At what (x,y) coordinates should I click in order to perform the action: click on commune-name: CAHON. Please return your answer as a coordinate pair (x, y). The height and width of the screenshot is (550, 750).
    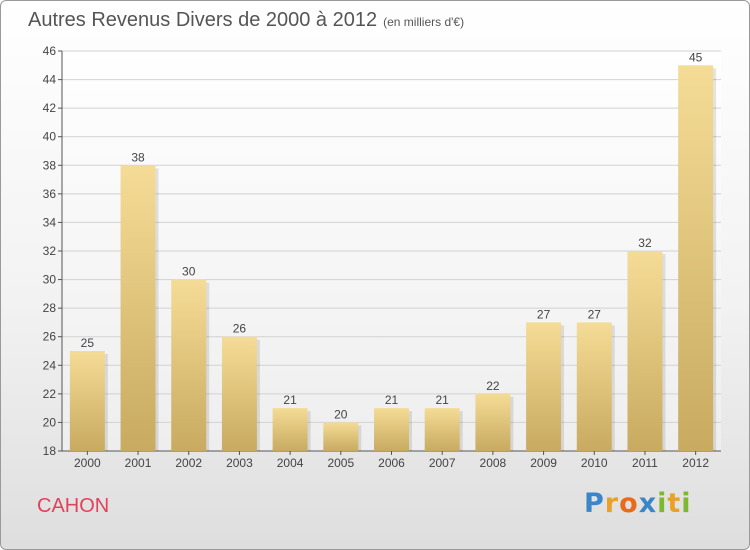
    Looking at the image, I should click on (73, 506).